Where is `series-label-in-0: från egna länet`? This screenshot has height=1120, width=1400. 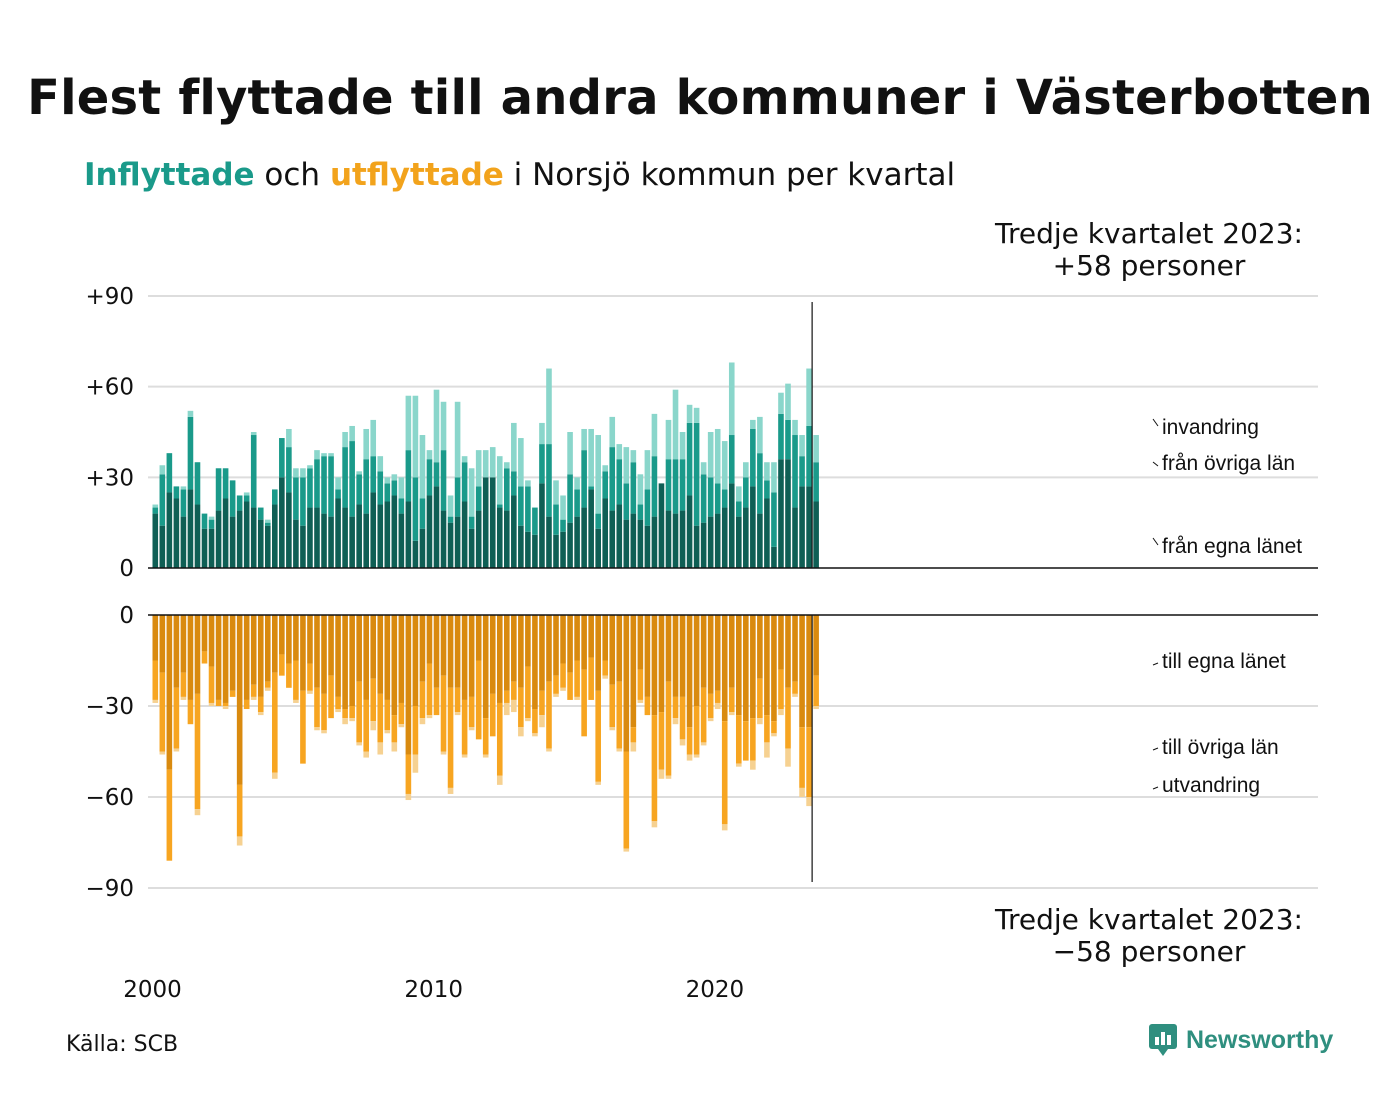
series-label-in-0: från egna länet is located at coordinates (1232, 546).